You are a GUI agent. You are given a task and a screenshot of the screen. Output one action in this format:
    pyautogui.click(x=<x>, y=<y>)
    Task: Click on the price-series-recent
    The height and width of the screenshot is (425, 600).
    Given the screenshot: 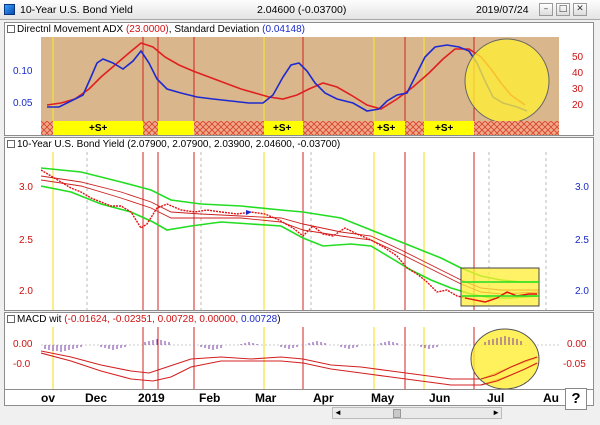 What is the action you would take?
    pyautogui.click(x=500, y=297)
    